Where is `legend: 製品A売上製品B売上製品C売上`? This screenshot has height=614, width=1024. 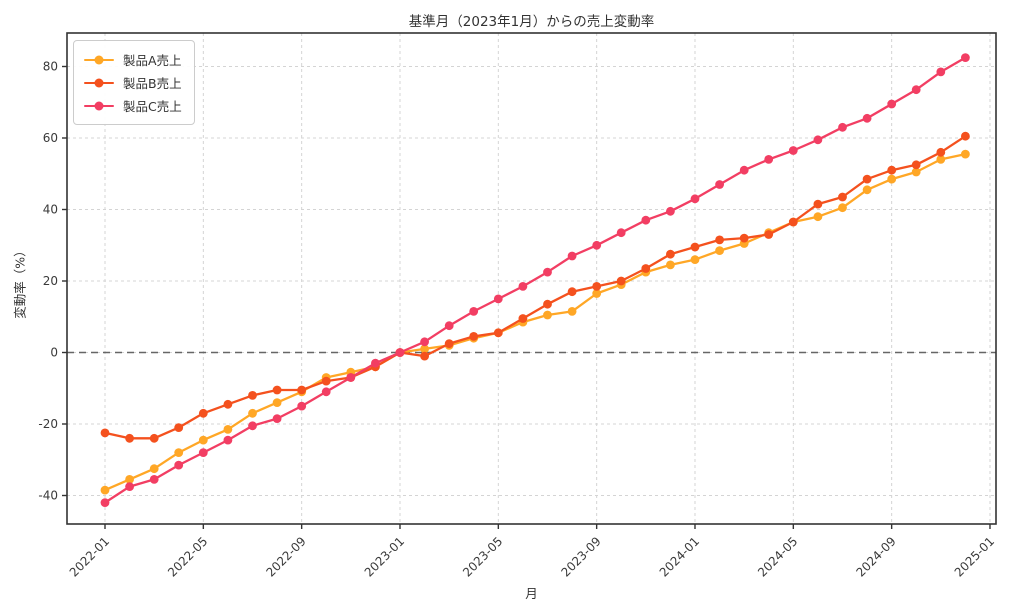
legend: 製品A売上製品B売上製品C売上 is located at coordinates (134, 82).